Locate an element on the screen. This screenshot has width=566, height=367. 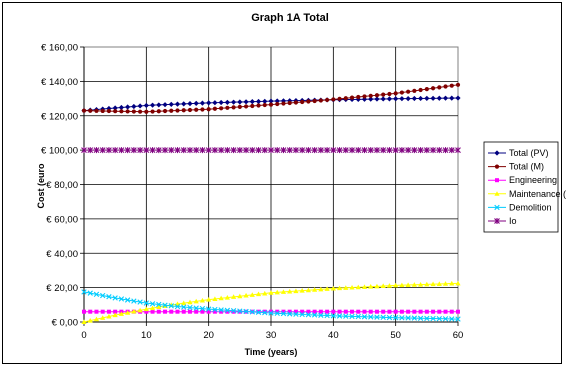
y-tick-label: € 140,00 is located at coordinates (59, 82).